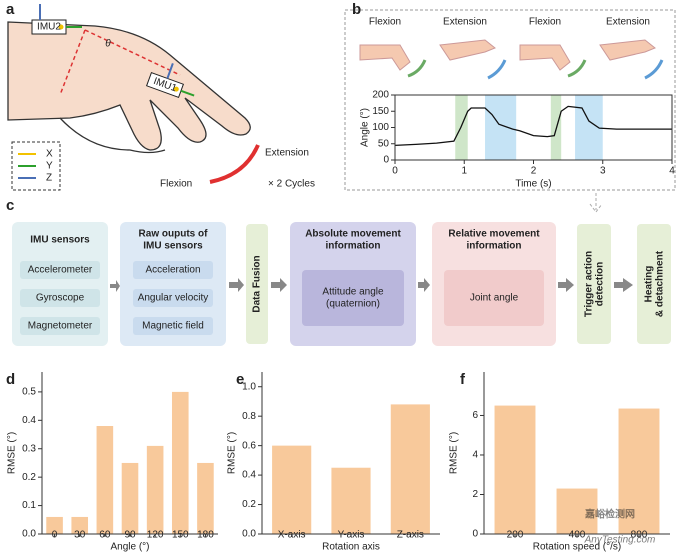 This screenshot has height=553, width=680. I want to click on box-title: Relative movement, so click(494, 234).